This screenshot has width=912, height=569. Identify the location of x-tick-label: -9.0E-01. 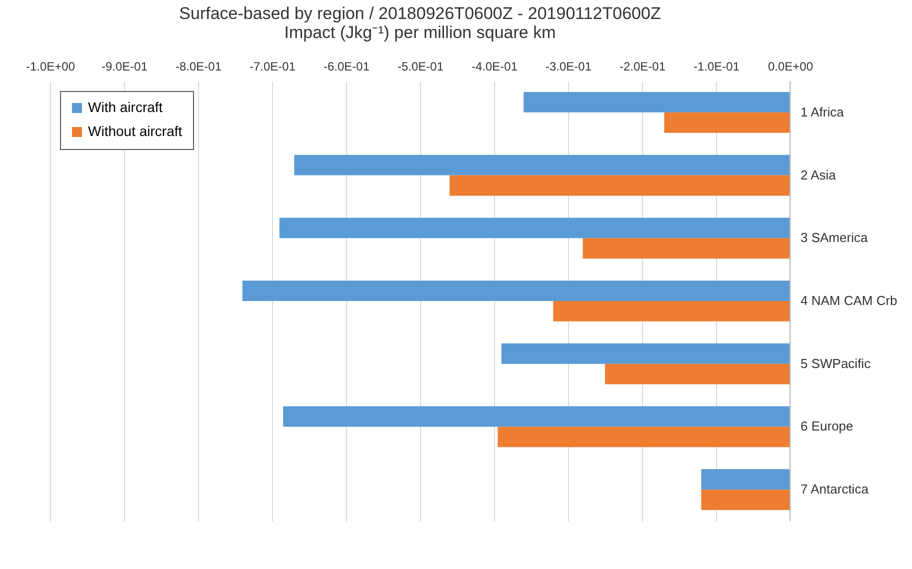
(124, 67).